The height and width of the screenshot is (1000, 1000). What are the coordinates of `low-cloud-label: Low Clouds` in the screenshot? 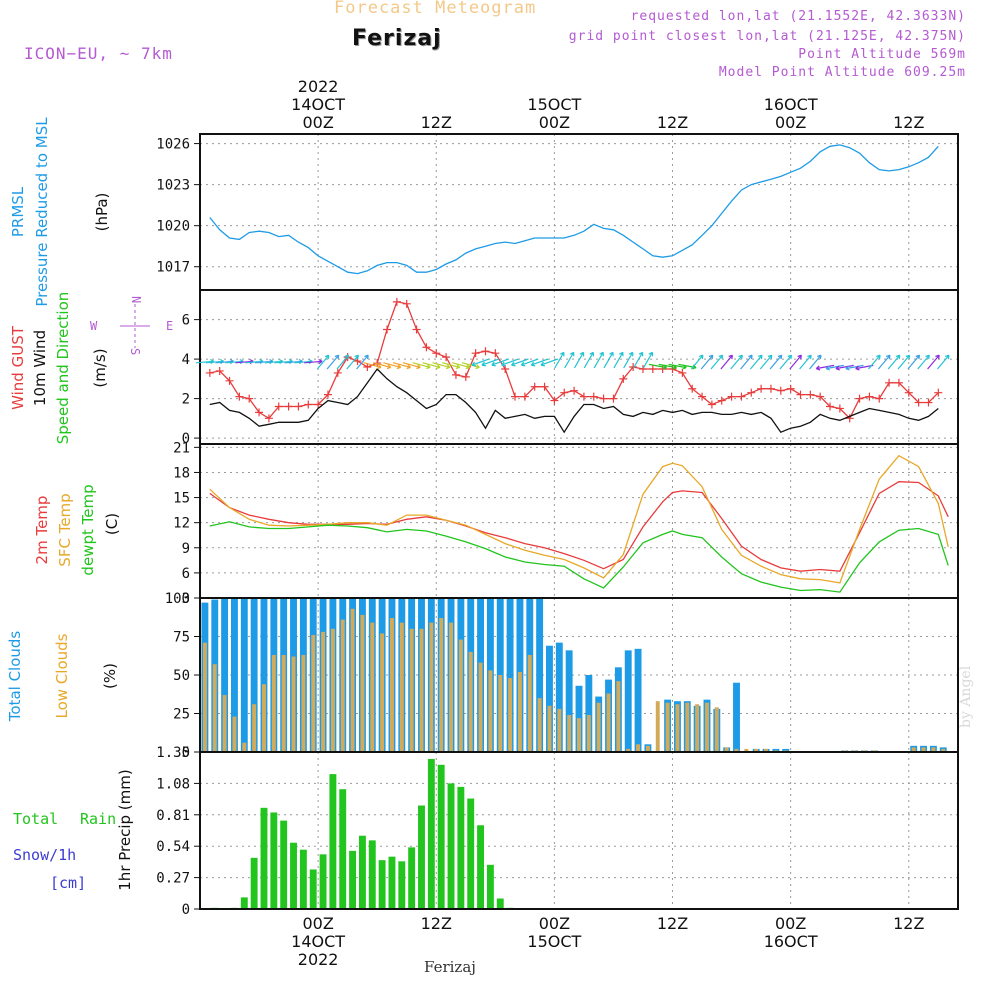 It's located at (62, 675).